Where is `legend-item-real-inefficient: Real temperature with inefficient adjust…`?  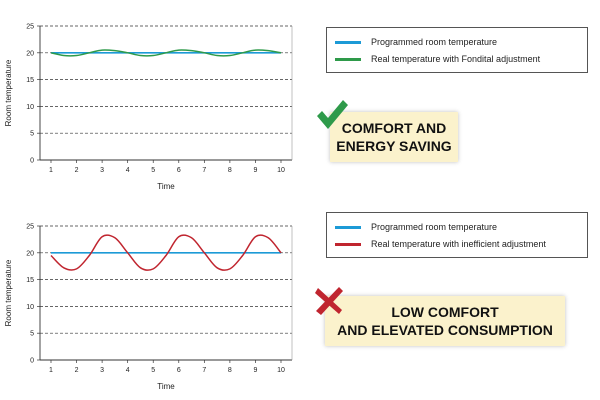 legend-item-real-inefficient: Real temperature with inefficient adjust… is located at coordinates (440, 244).